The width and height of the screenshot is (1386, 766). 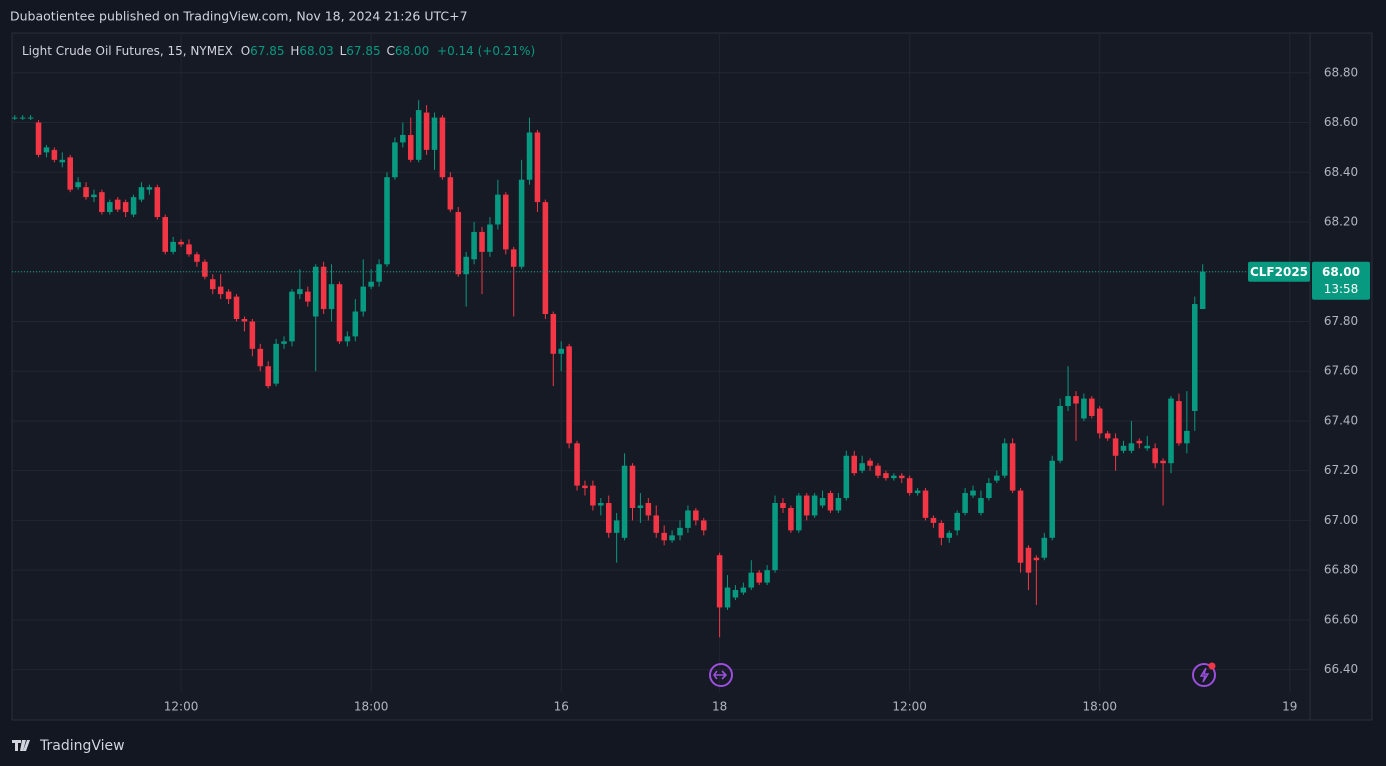 I want to click on y-tick-label: 67.00, so click(x=1341, y=520).